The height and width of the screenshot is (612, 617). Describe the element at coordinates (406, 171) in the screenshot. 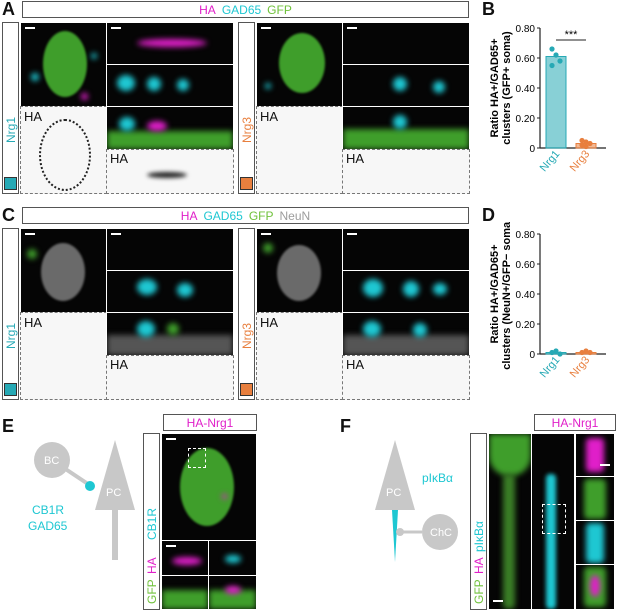

I see `nrg3-zoom-ha-inverted: HA` at that location.